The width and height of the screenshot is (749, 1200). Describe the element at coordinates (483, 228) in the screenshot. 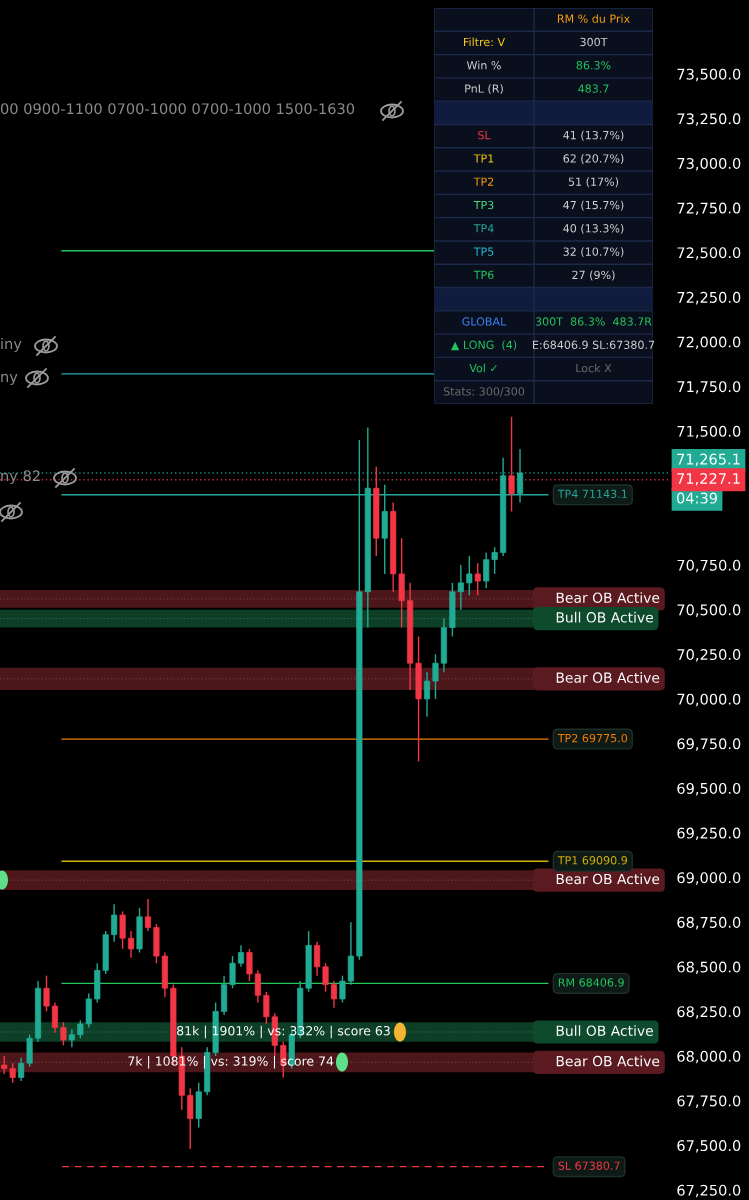

I see `annotation: TP4` at that location.